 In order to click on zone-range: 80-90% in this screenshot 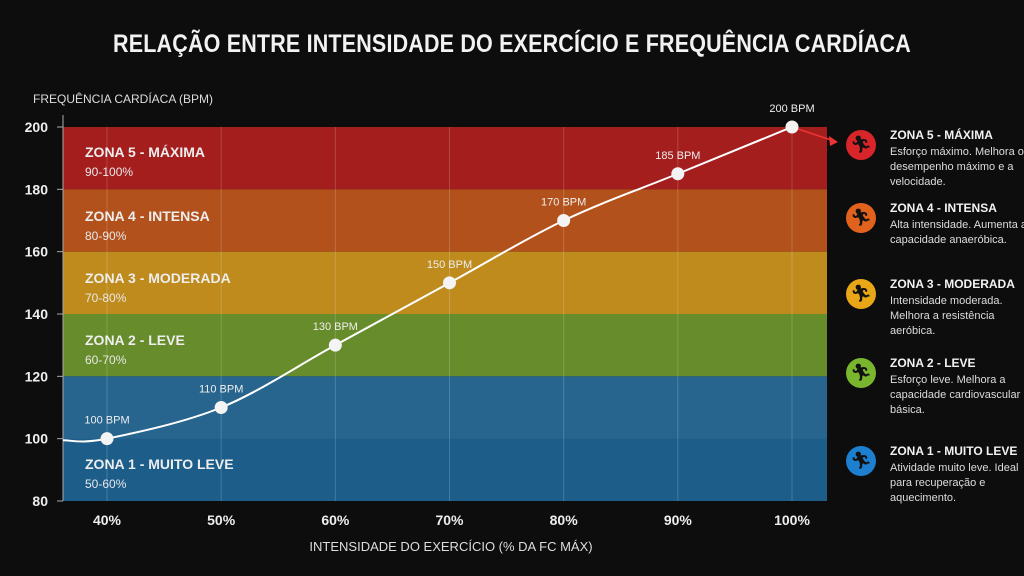, I will do `click(106, 236)`.